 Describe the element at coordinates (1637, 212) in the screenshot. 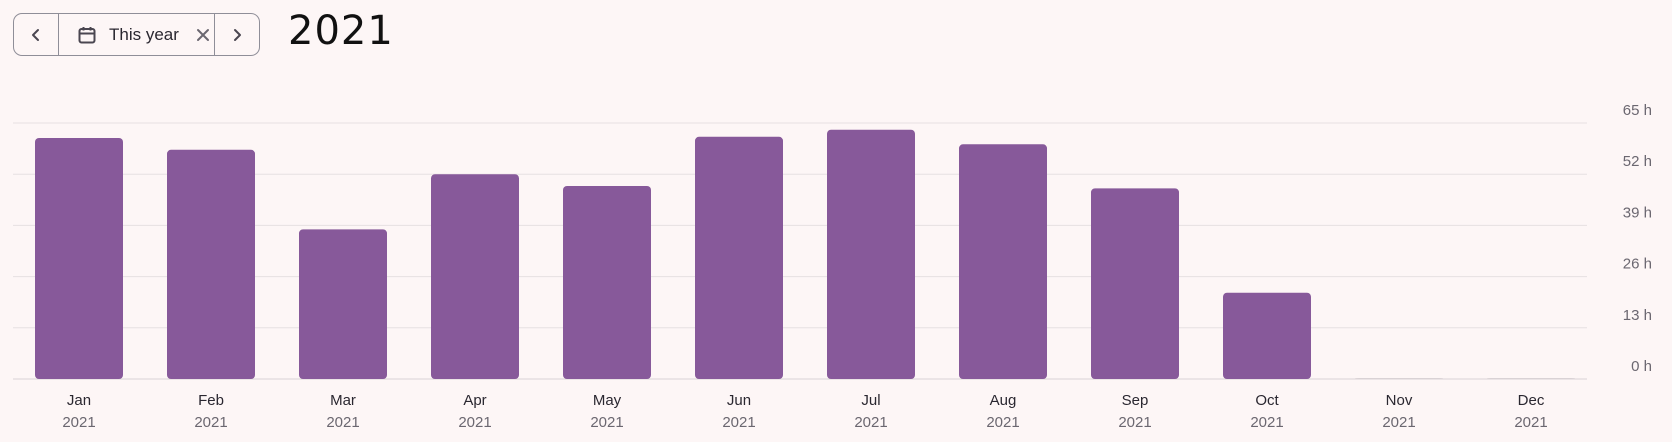

I see `y-tick-label: 39 h` at that location.